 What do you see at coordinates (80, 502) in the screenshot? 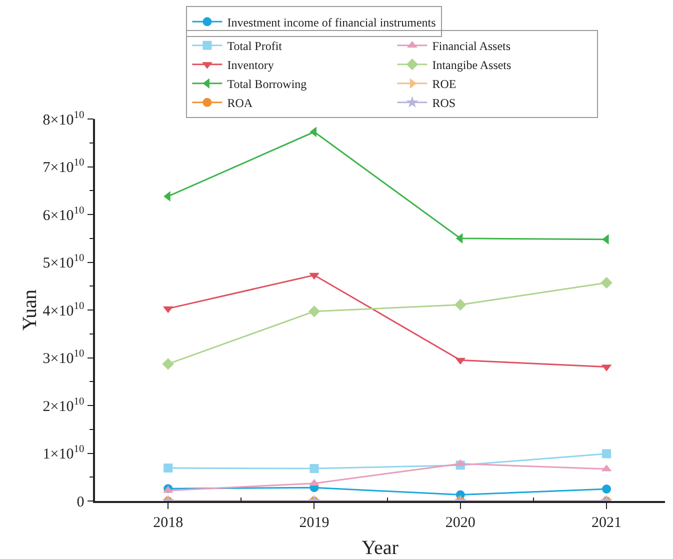
I see `y-tick-label: 0` at bounding box center [80, 502].